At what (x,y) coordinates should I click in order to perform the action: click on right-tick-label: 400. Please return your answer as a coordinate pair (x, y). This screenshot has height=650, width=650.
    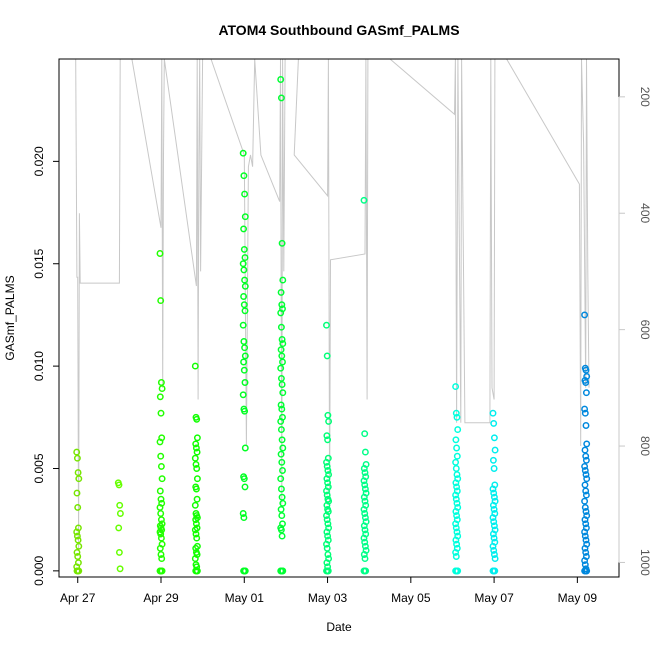
    Looking at the image, I should click on (644, 213).